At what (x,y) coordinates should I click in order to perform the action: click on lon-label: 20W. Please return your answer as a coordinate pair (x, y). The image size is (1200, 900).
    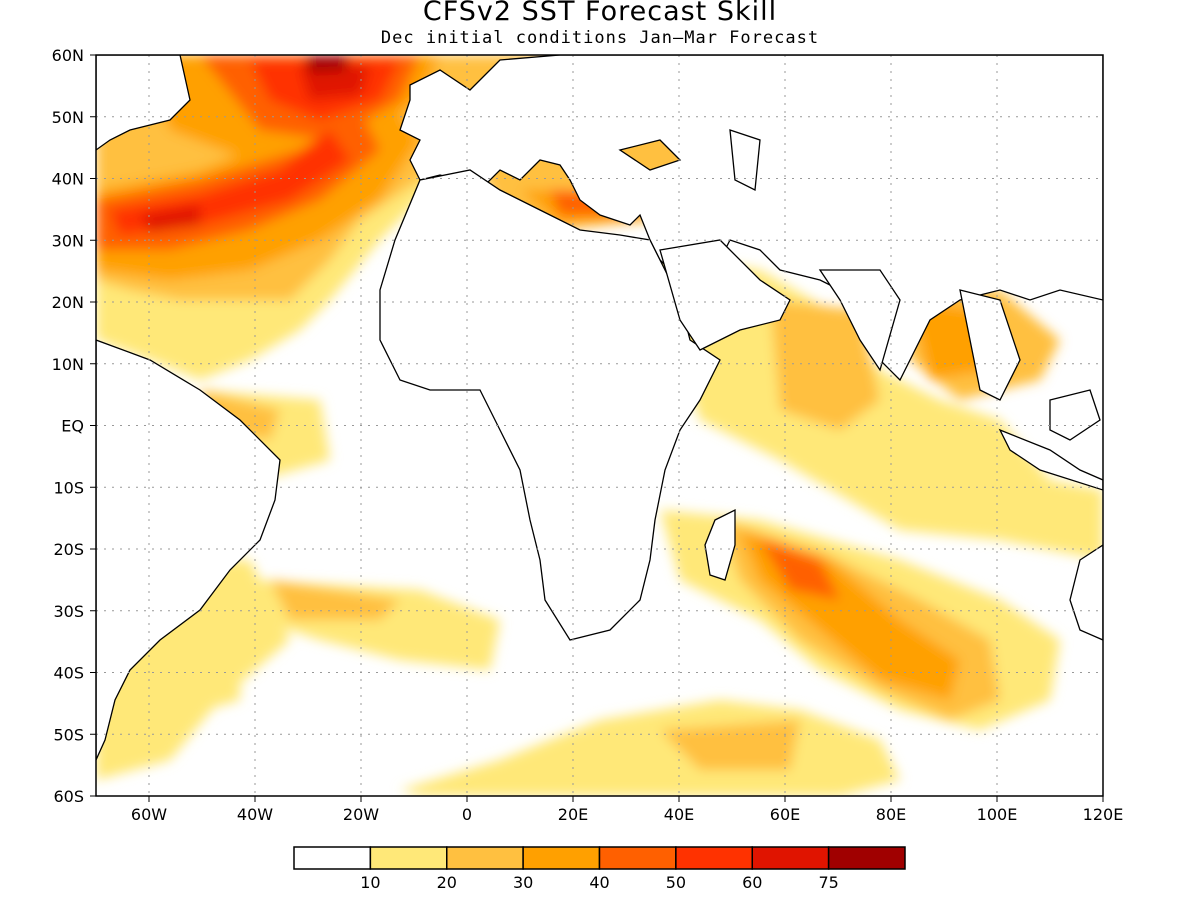
    Looking at the image, I should click on (361, 814).